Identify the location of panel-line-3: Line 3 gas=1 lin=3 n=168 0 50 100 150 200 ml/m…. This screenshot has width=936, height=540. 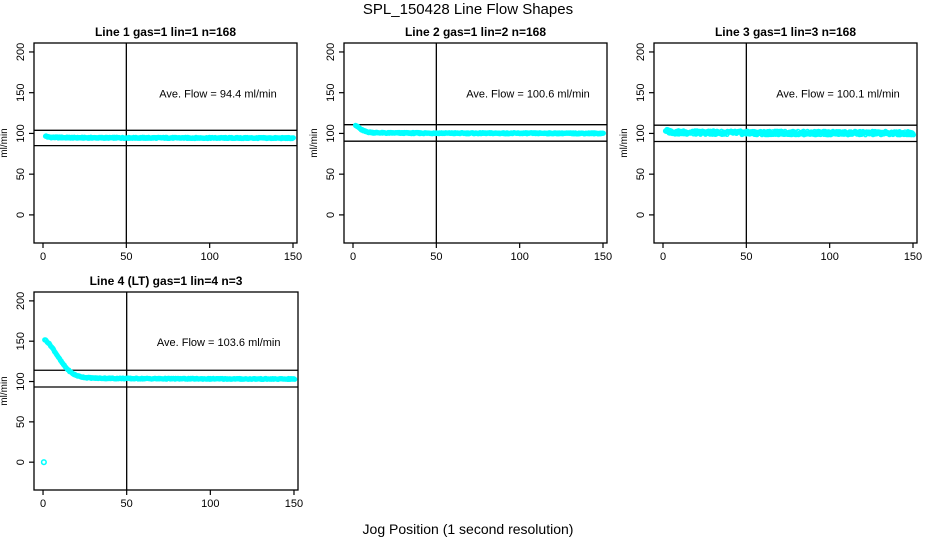
(770, 144).